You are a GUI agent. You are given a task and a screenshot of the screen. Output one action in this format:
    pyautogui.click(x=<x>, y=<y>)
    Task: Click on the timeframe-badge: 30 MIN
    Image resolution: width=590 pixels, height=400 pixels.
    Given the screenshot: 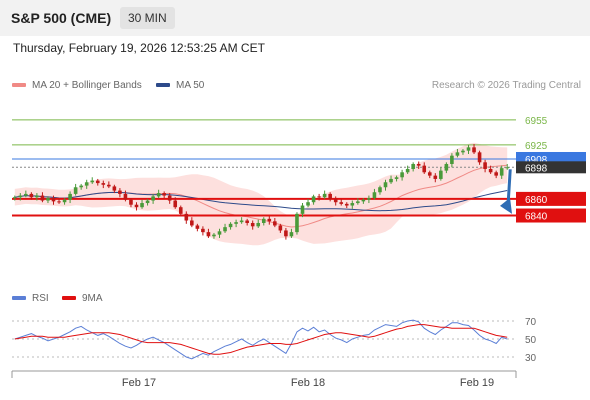 What is the action you would take?
    pyautogui.click(x=147, y=18)
    